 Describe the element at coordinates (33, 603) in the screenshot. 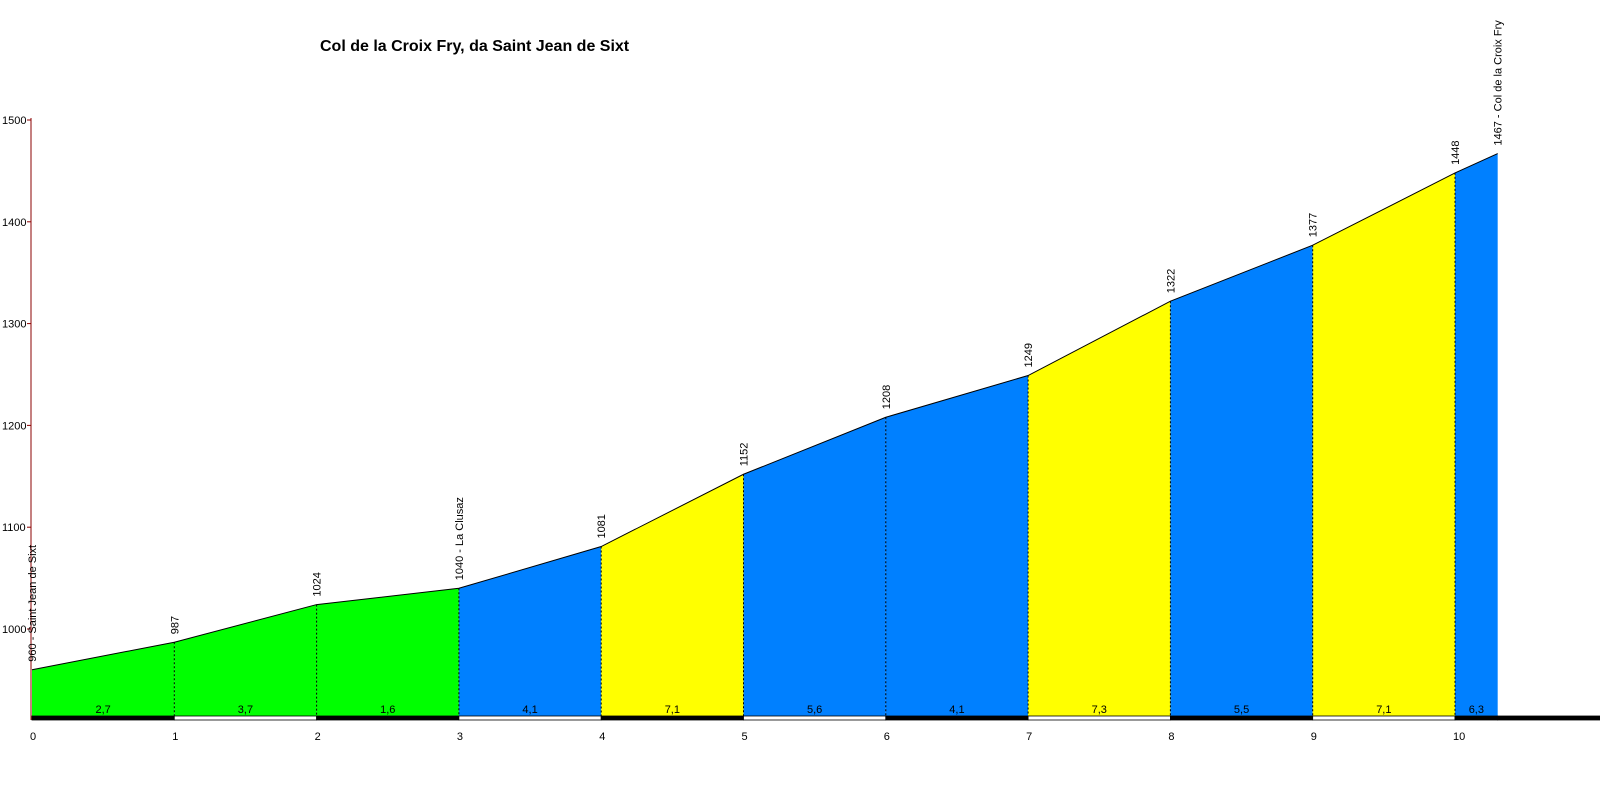

I see `point-elevation-label: 960 - Saint Jean de Sixt` at that location.